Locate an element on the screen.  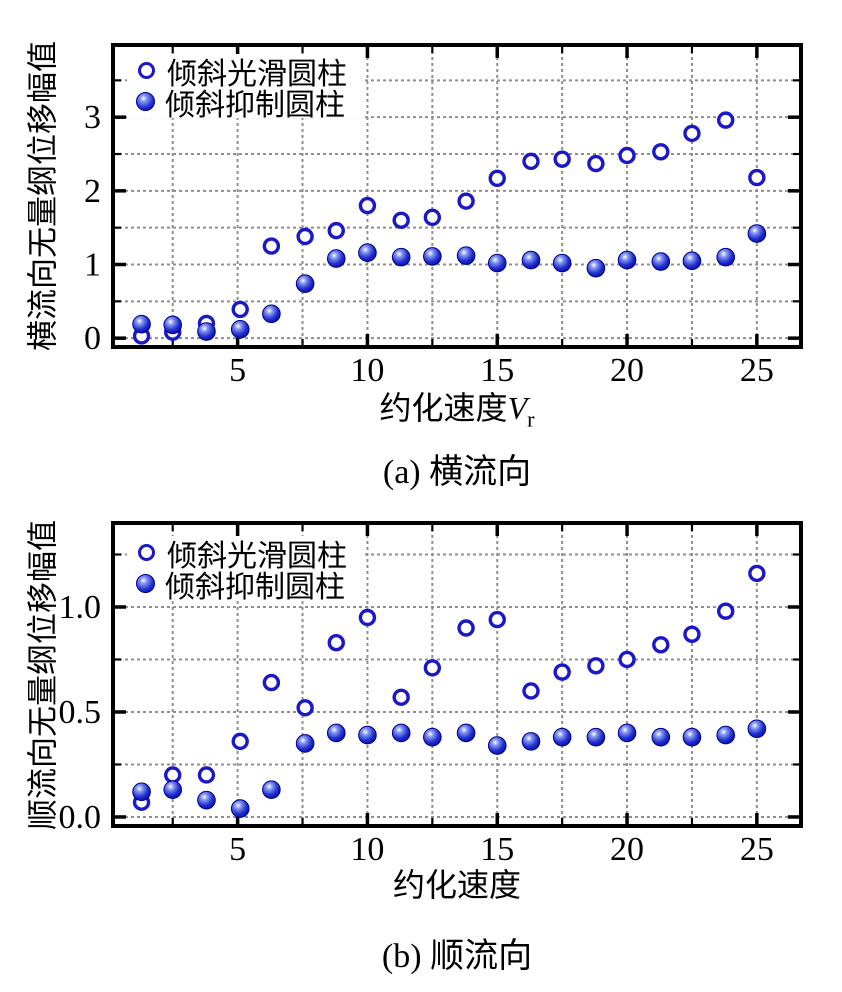
y-tick-label: 0.5 is located at coordinates (80, 712).